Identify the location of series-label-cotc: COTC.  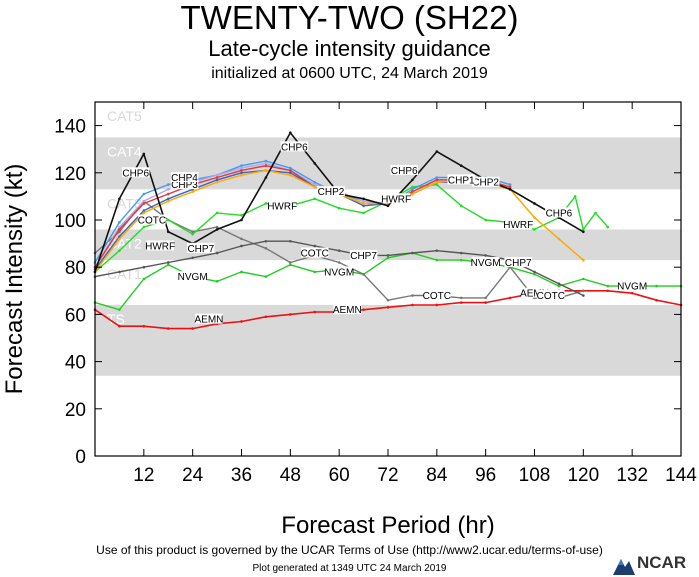
(152, 221).